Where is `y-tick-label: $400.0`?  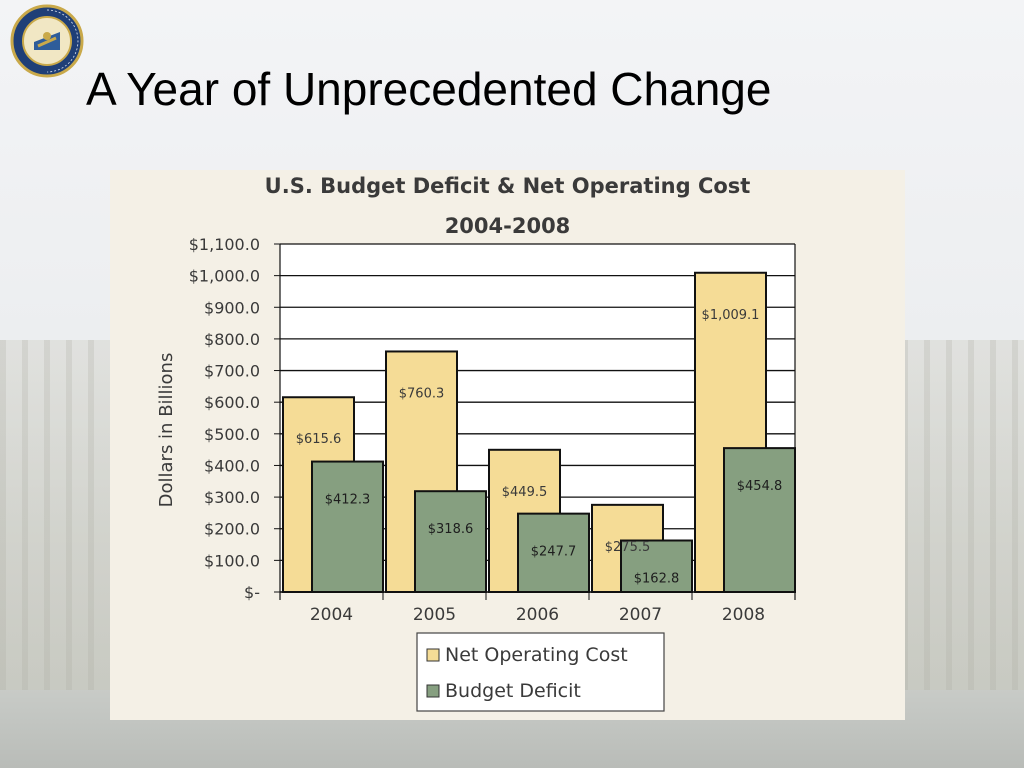 y-tick-label: $400.0 is located at coordinates (232, 465).